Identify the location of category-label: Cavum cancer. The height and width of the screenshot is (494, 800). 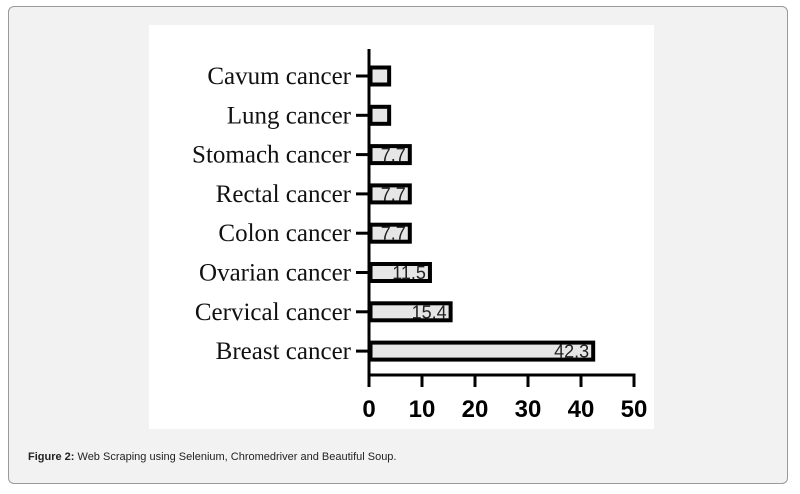
(279, 76).